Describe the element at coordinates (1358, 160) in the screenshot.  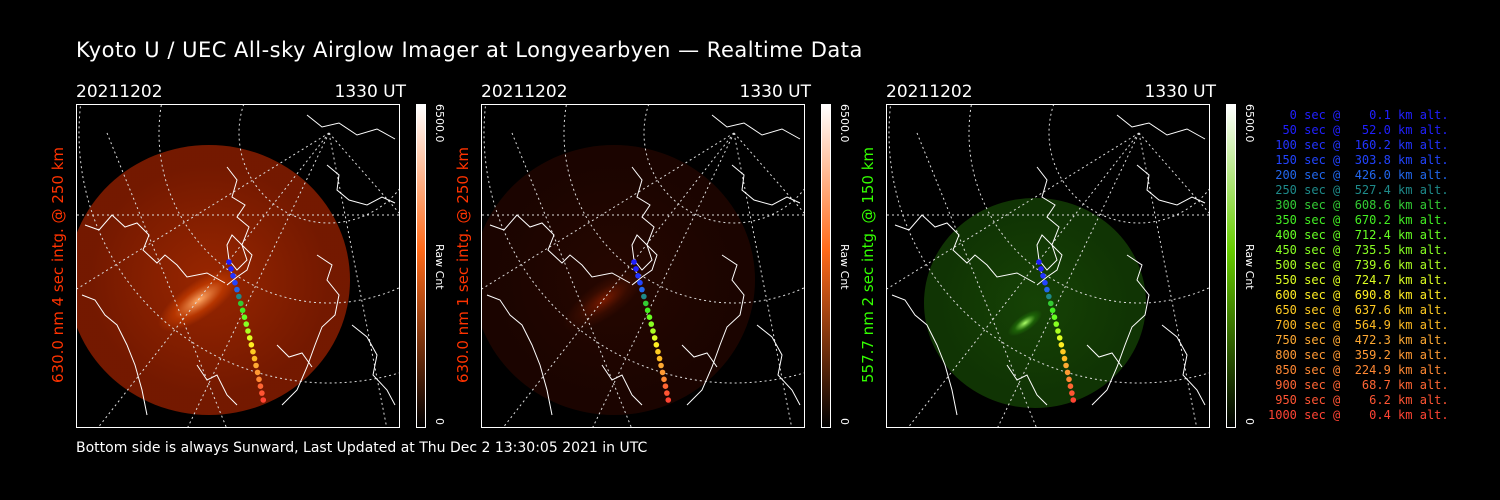
I see `legend-entry: 150 sec @ 303.8 km alt.` at that location.